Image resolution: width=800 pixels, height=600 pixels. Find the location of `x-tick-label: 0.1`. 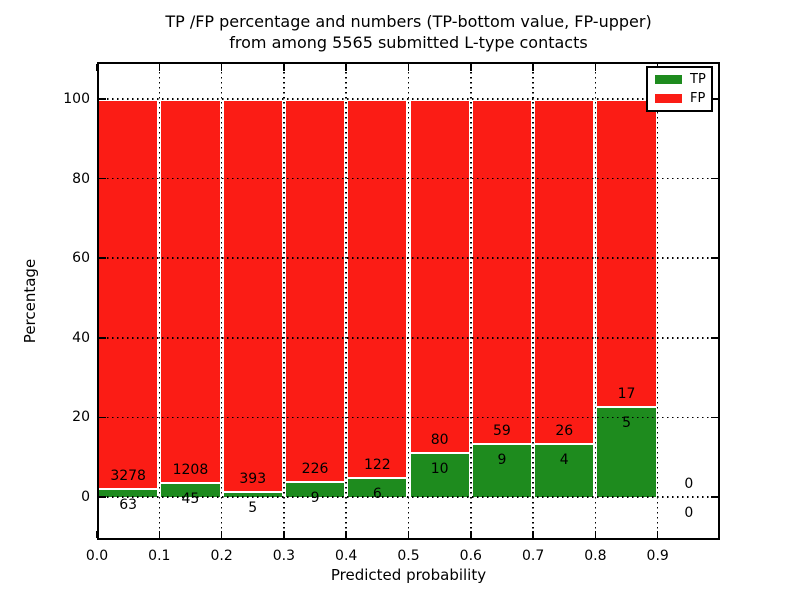

x-tick-label: 0.1 is located at coordinates (159, 556).